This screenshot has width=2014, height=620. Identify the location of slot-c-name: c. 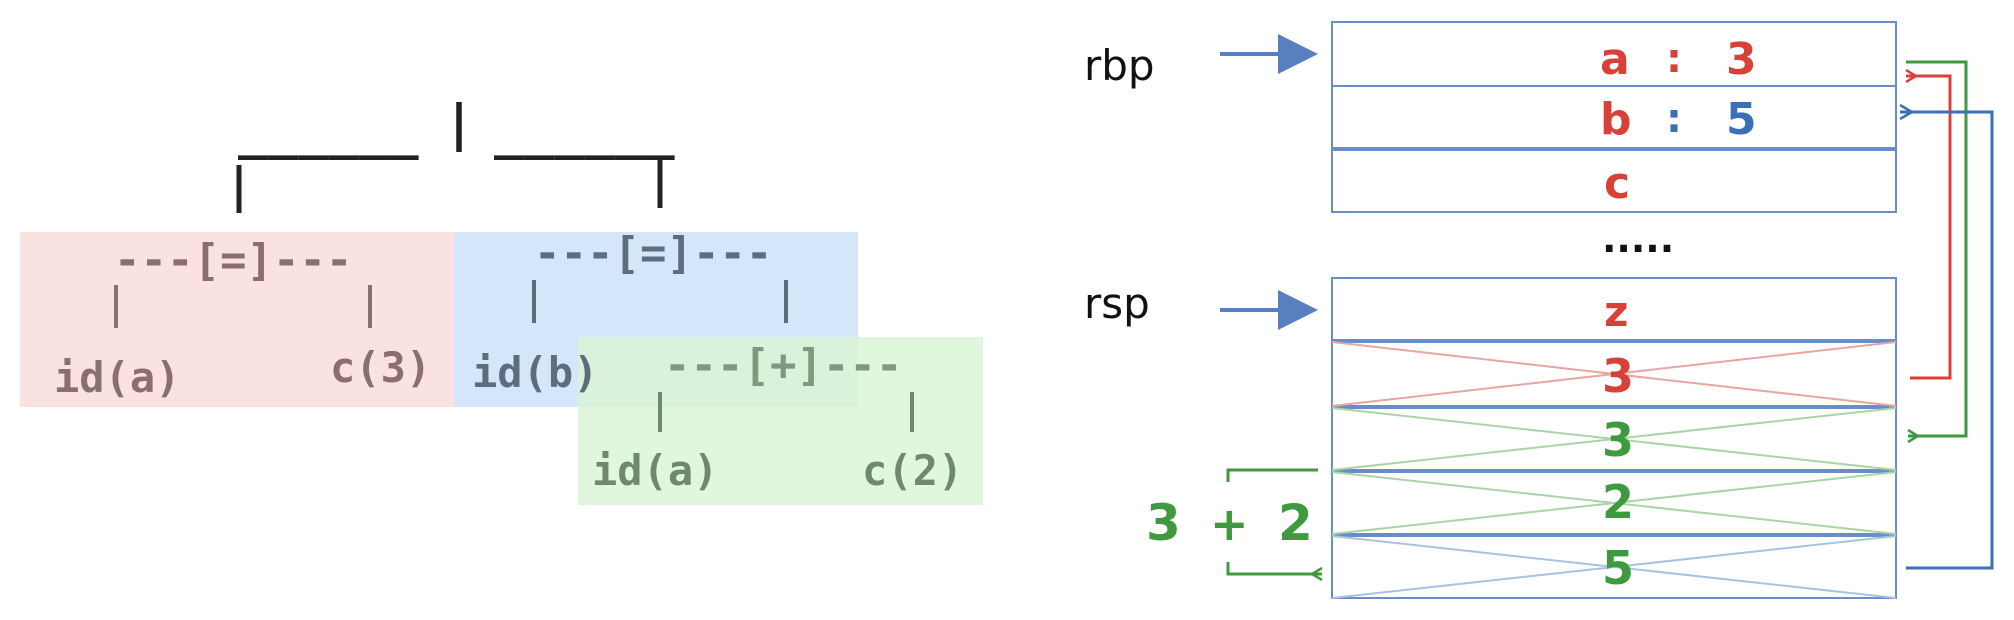
(1617, 183).